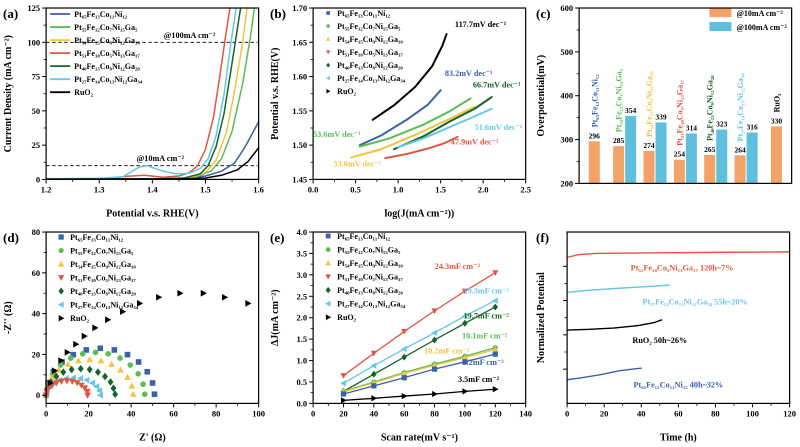 The image size is (800, 447). I want to click on svg-text: 316, so click(753, 127).